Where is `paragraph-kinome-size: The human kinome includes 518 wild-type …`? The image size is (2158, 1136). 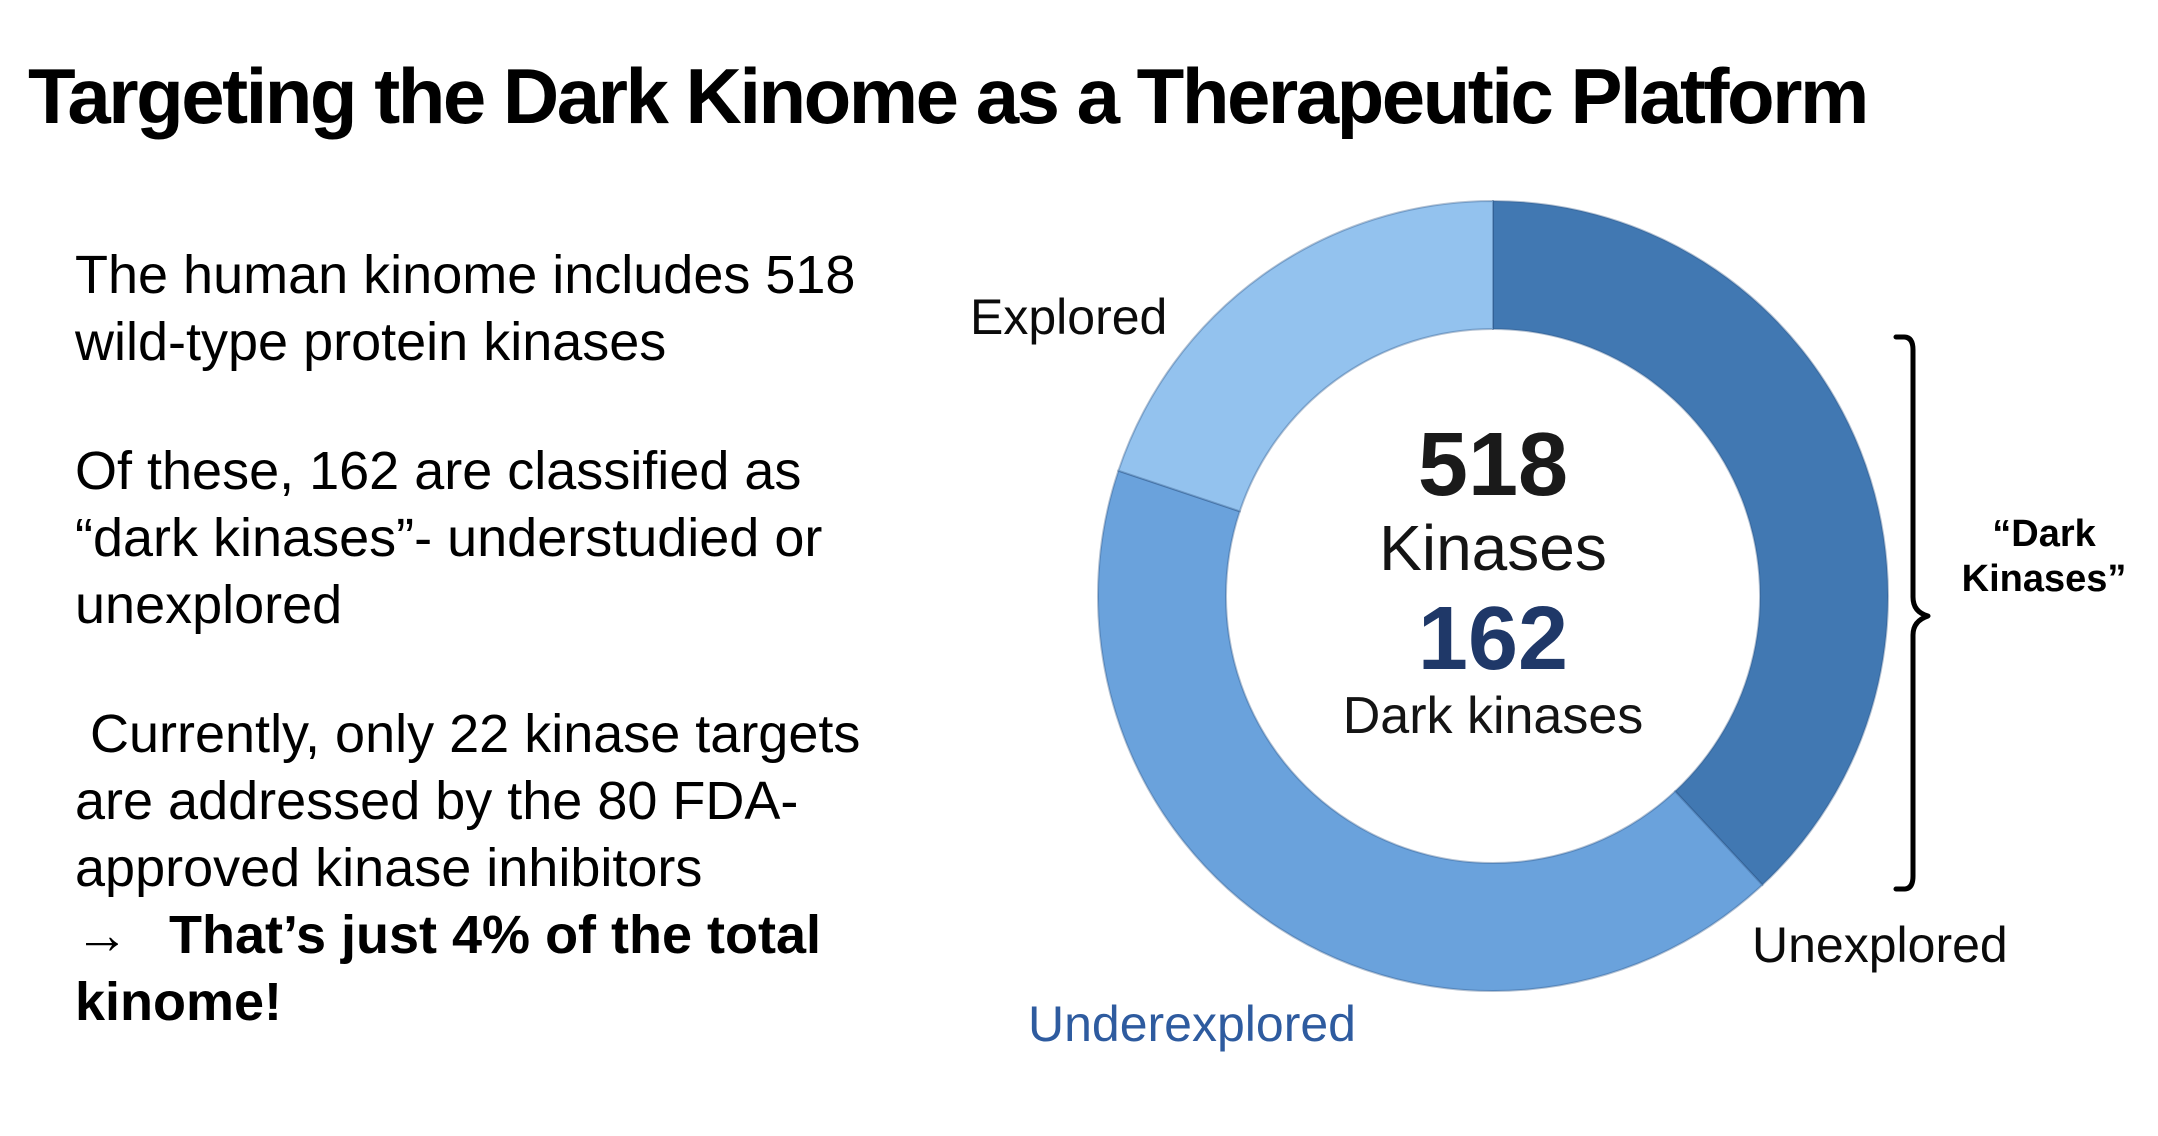 paragraph-kinome-size: The human kinome includes 518 wild-type … is located at coordinates (465, 308).